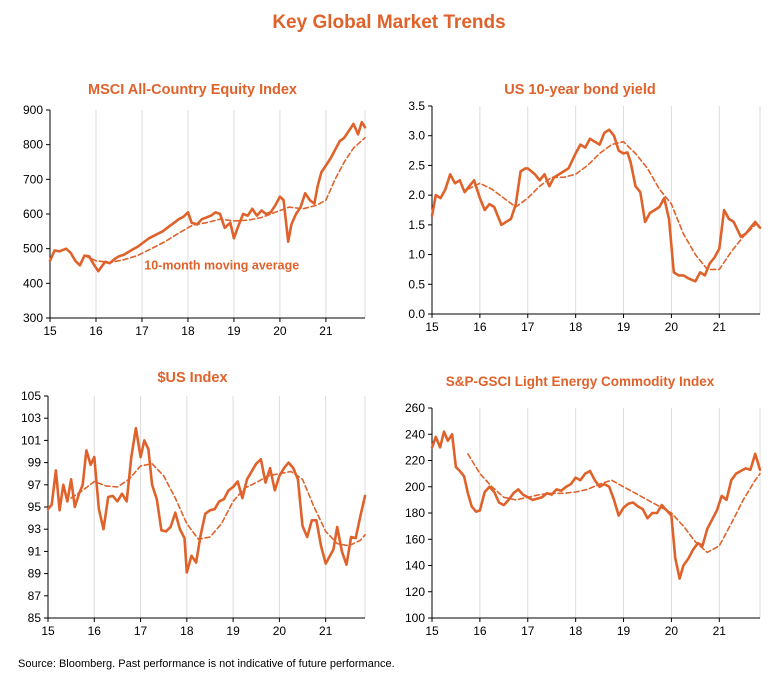  I want to click on y-tick-label: 3.0, so click(416, 136).